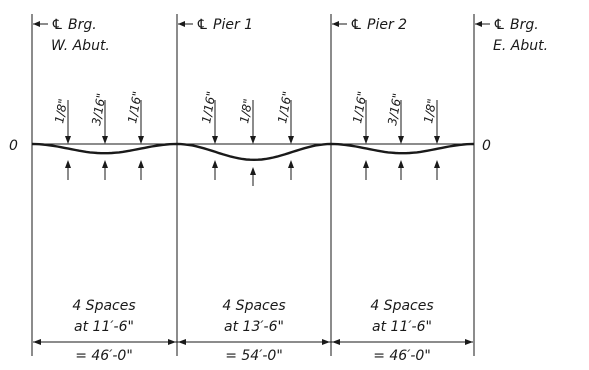 The image size is (589, 370). Describe the element at coordinates (486, 146) in the screenshot. I see `zero-label-right: 0` at that location.